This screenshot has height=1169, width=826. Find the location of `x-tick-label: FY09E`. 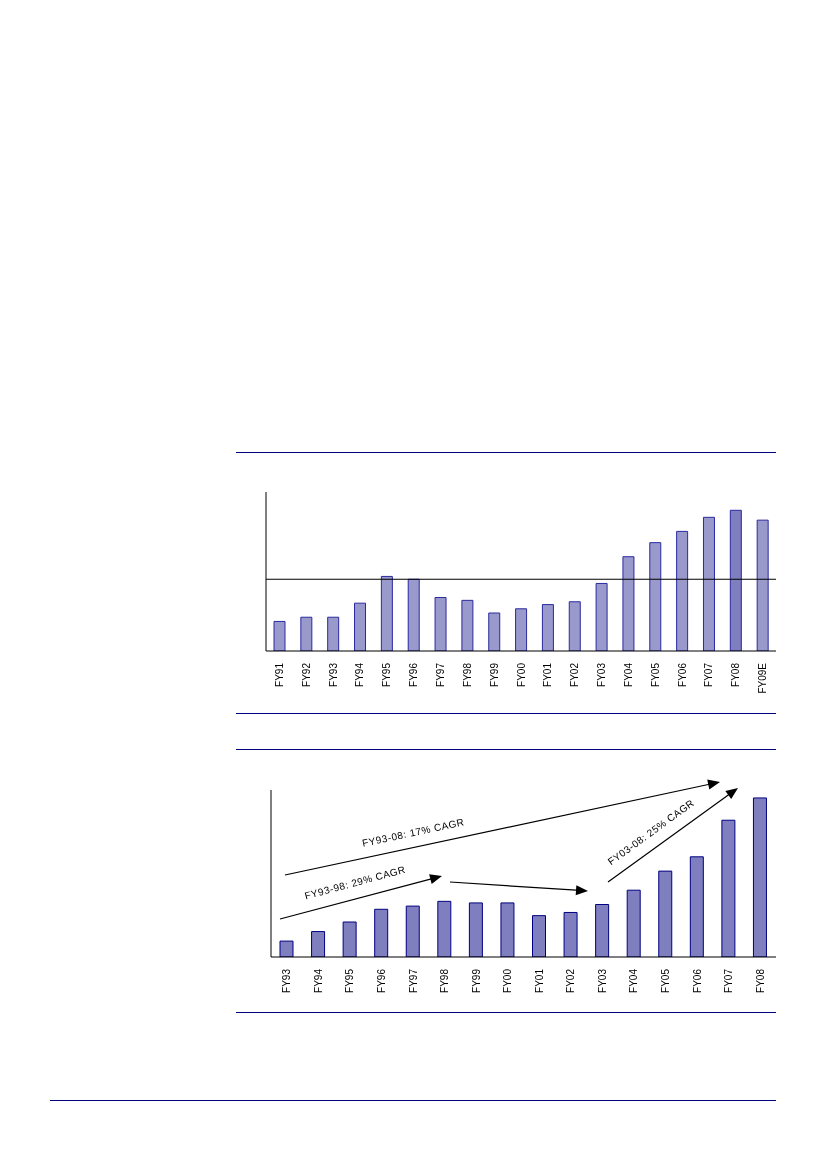

x-tick-label: FY09E is located at coordinates (763, 678).